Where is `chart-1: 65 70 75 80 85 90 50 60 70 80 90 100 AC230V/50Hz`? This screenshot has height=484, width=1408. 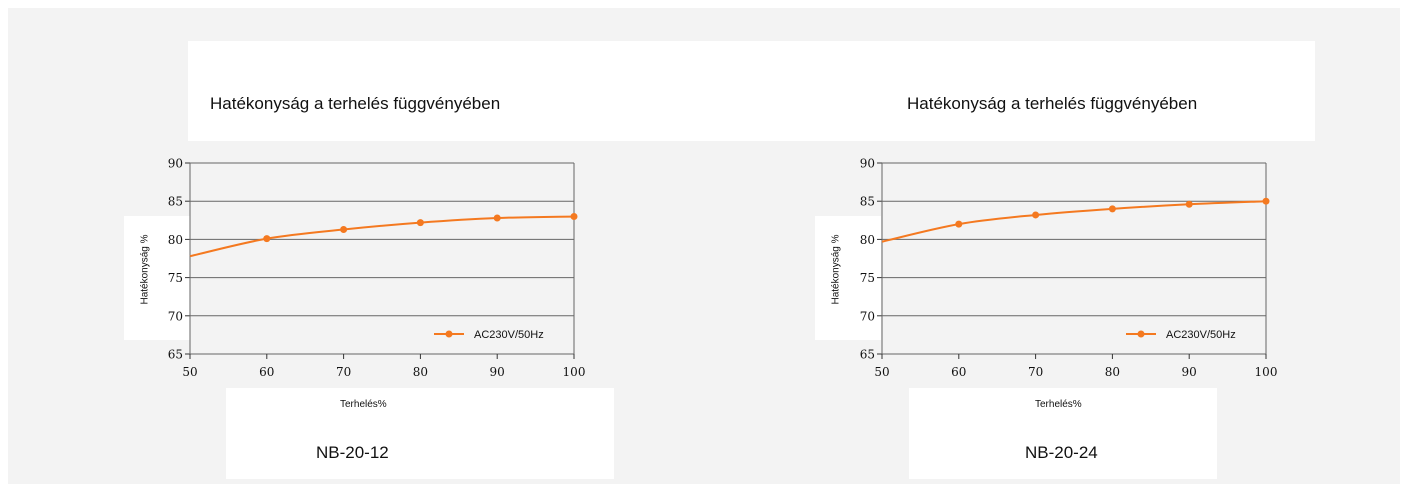 chart-1: 65 70 75 80 85 90 50 60 70 80 90 100 AC230V/50Hz is located at coordinates (1069, 268).